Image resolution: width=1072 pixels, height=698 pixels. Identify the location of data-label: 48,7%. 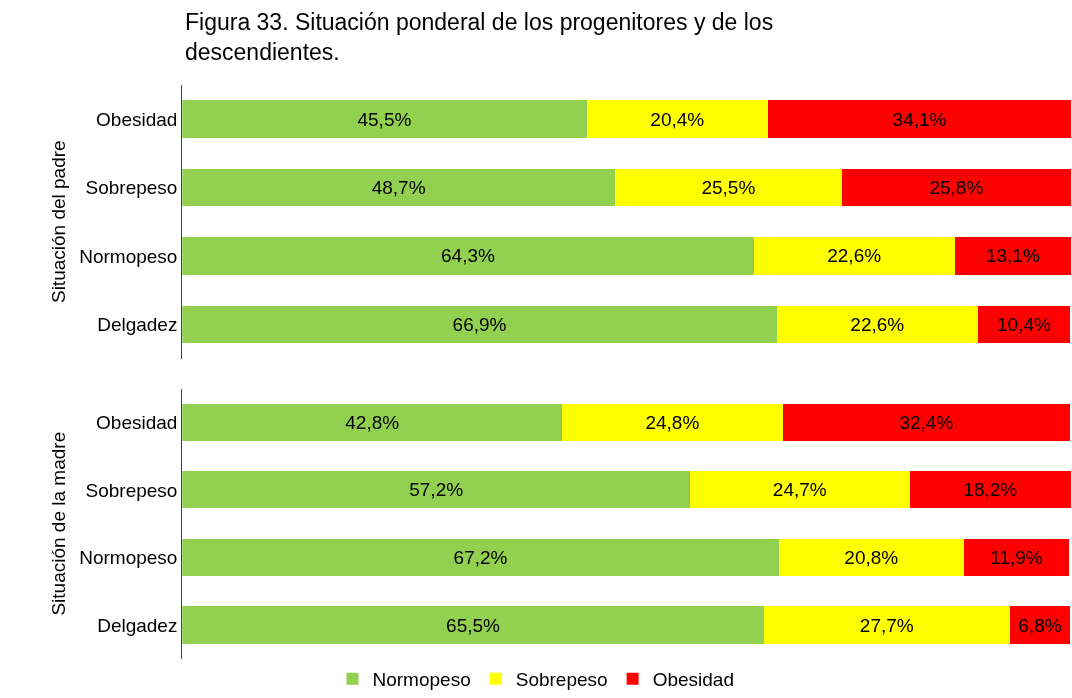
(398, 187).